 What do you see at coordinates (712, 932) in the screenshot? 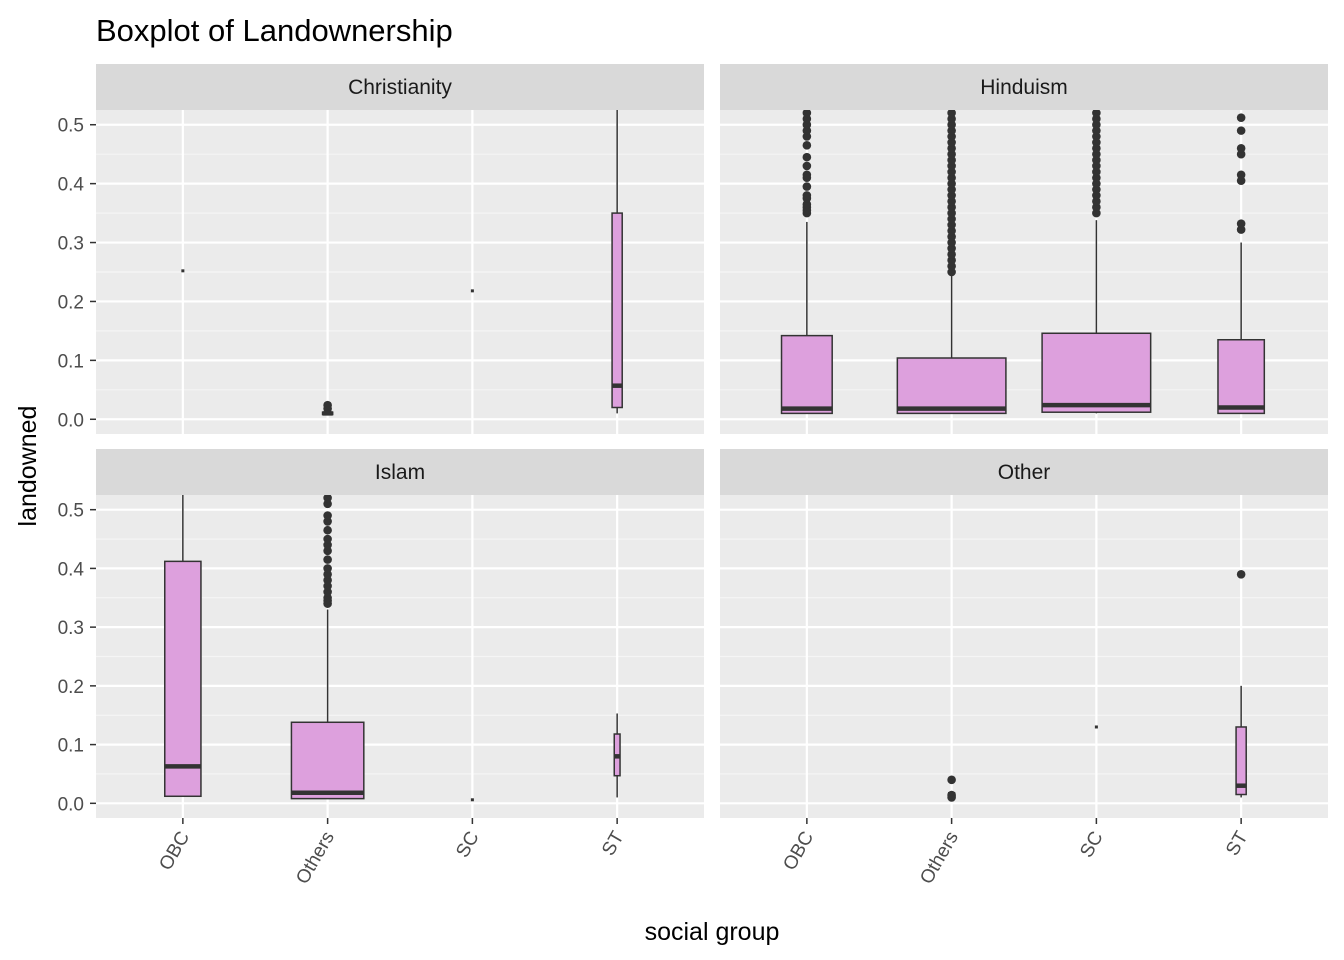
I see `x-axis-title: social group` at bounding box center [712, 932].